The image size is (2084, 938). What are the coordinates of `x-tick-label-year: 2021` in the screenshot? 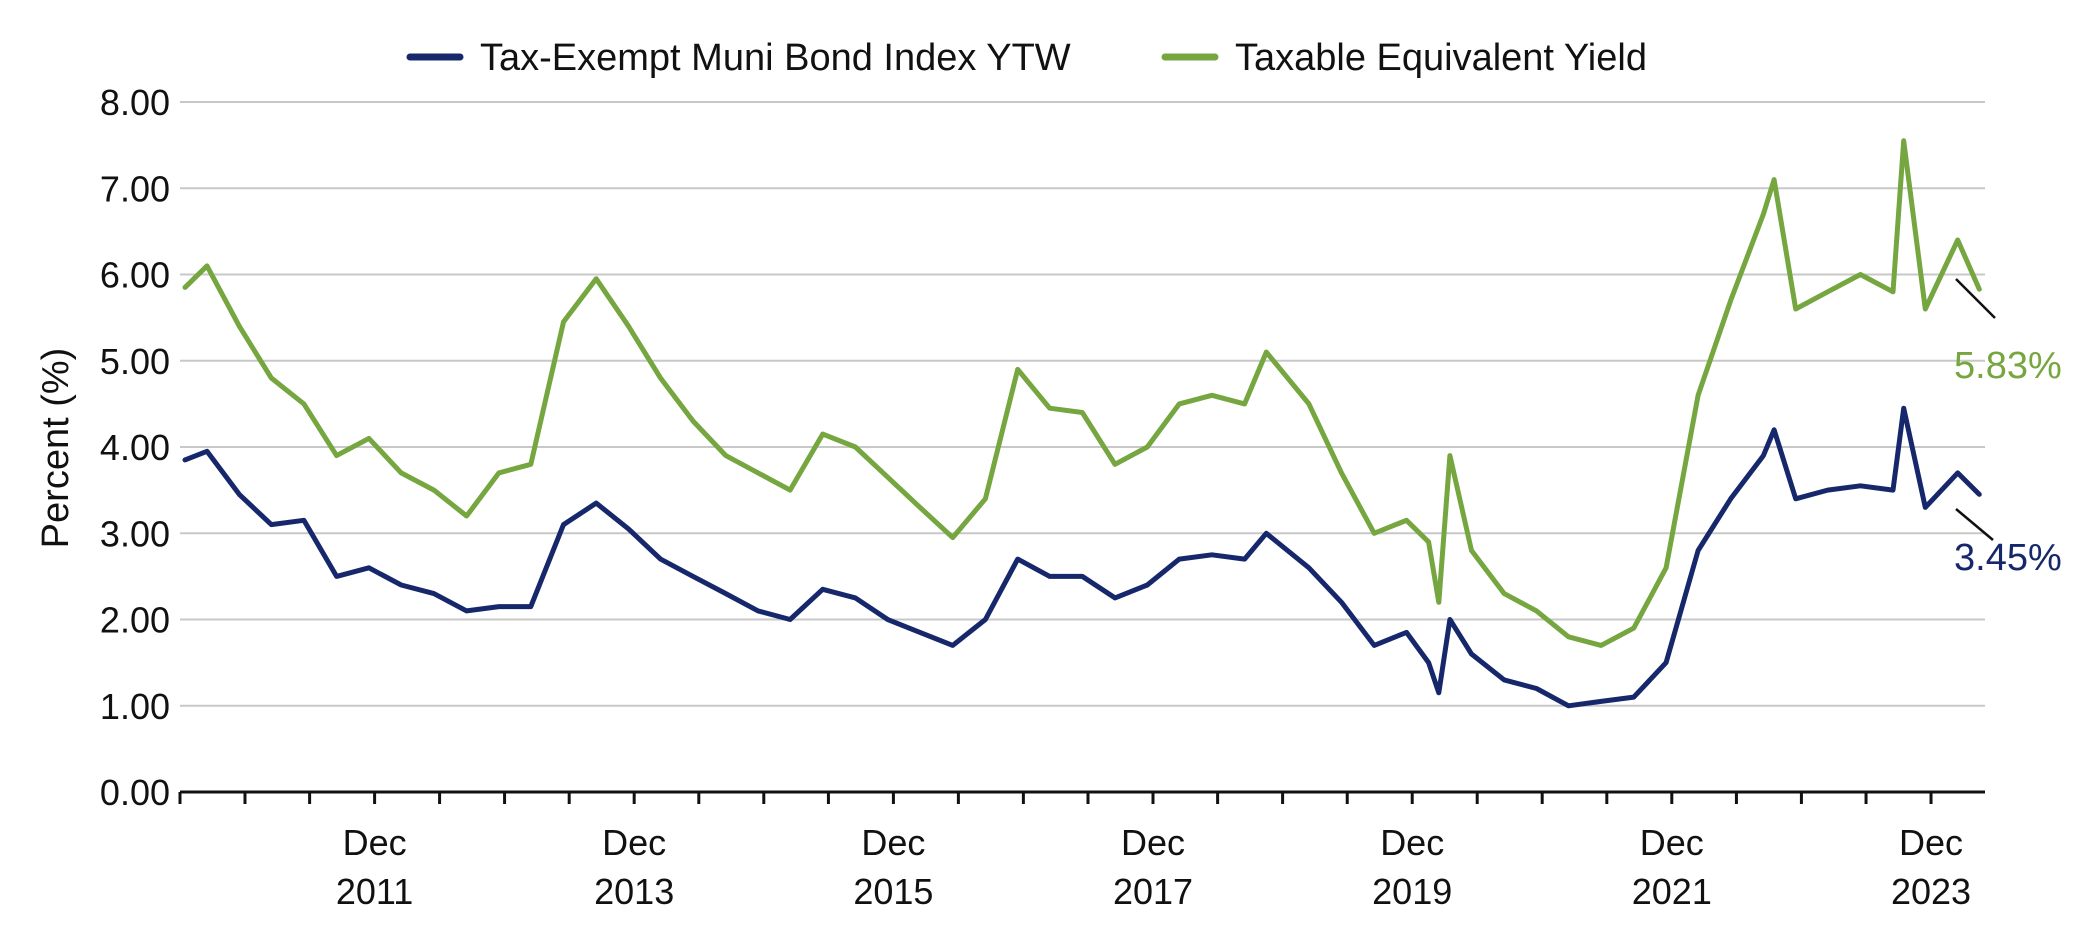 It's located at (1672, 891).